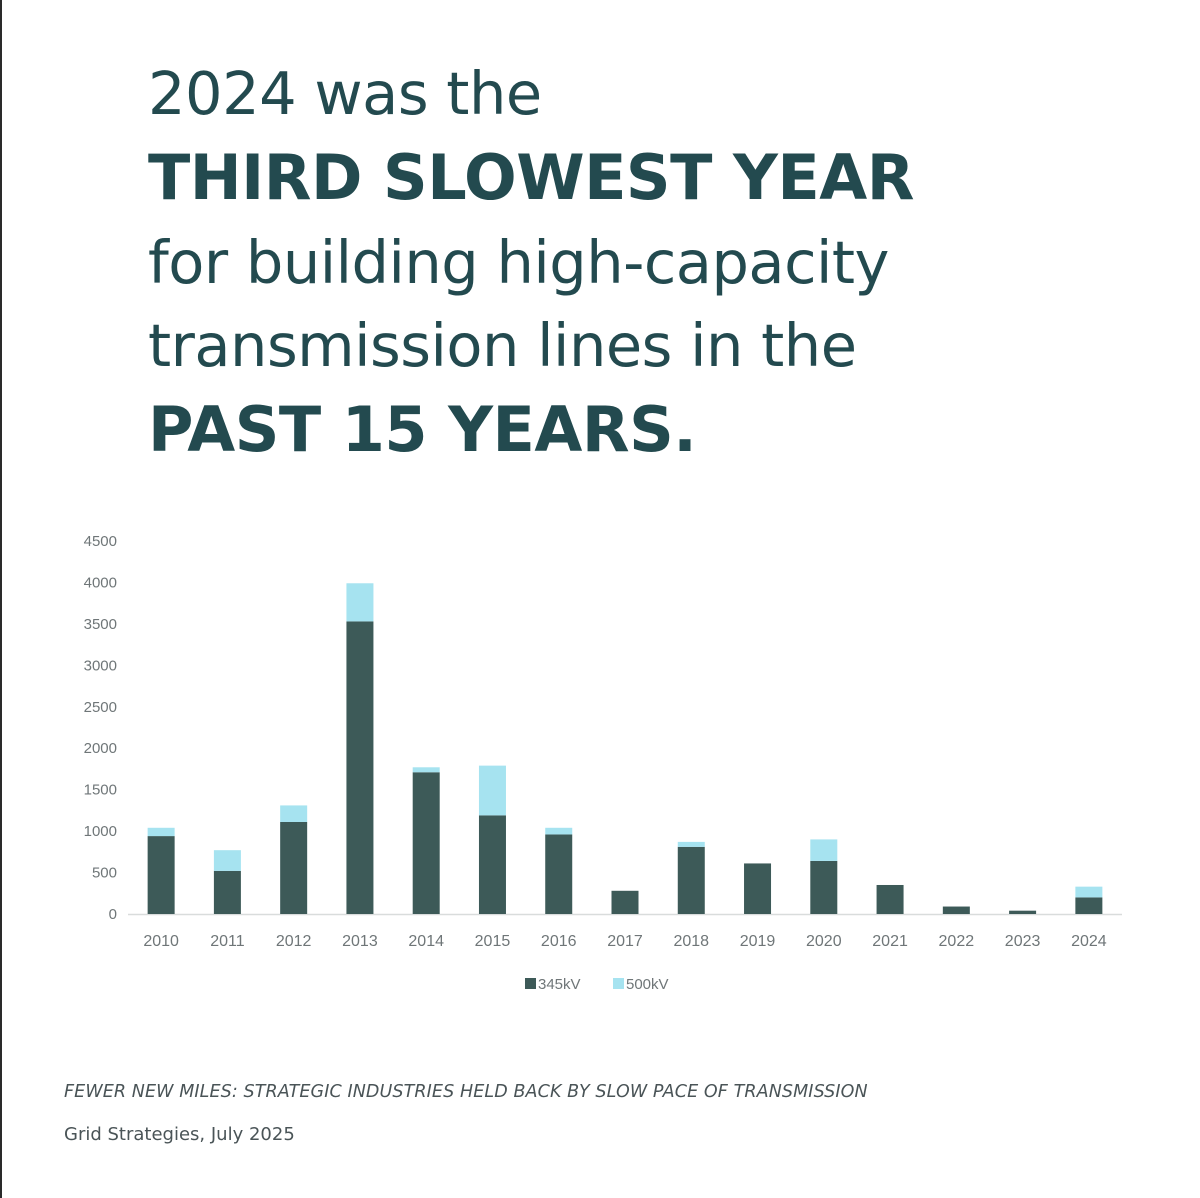 This screenshot has width=1200, height=1198. I want to click on bar-500kV-2010, so click(161, 832).